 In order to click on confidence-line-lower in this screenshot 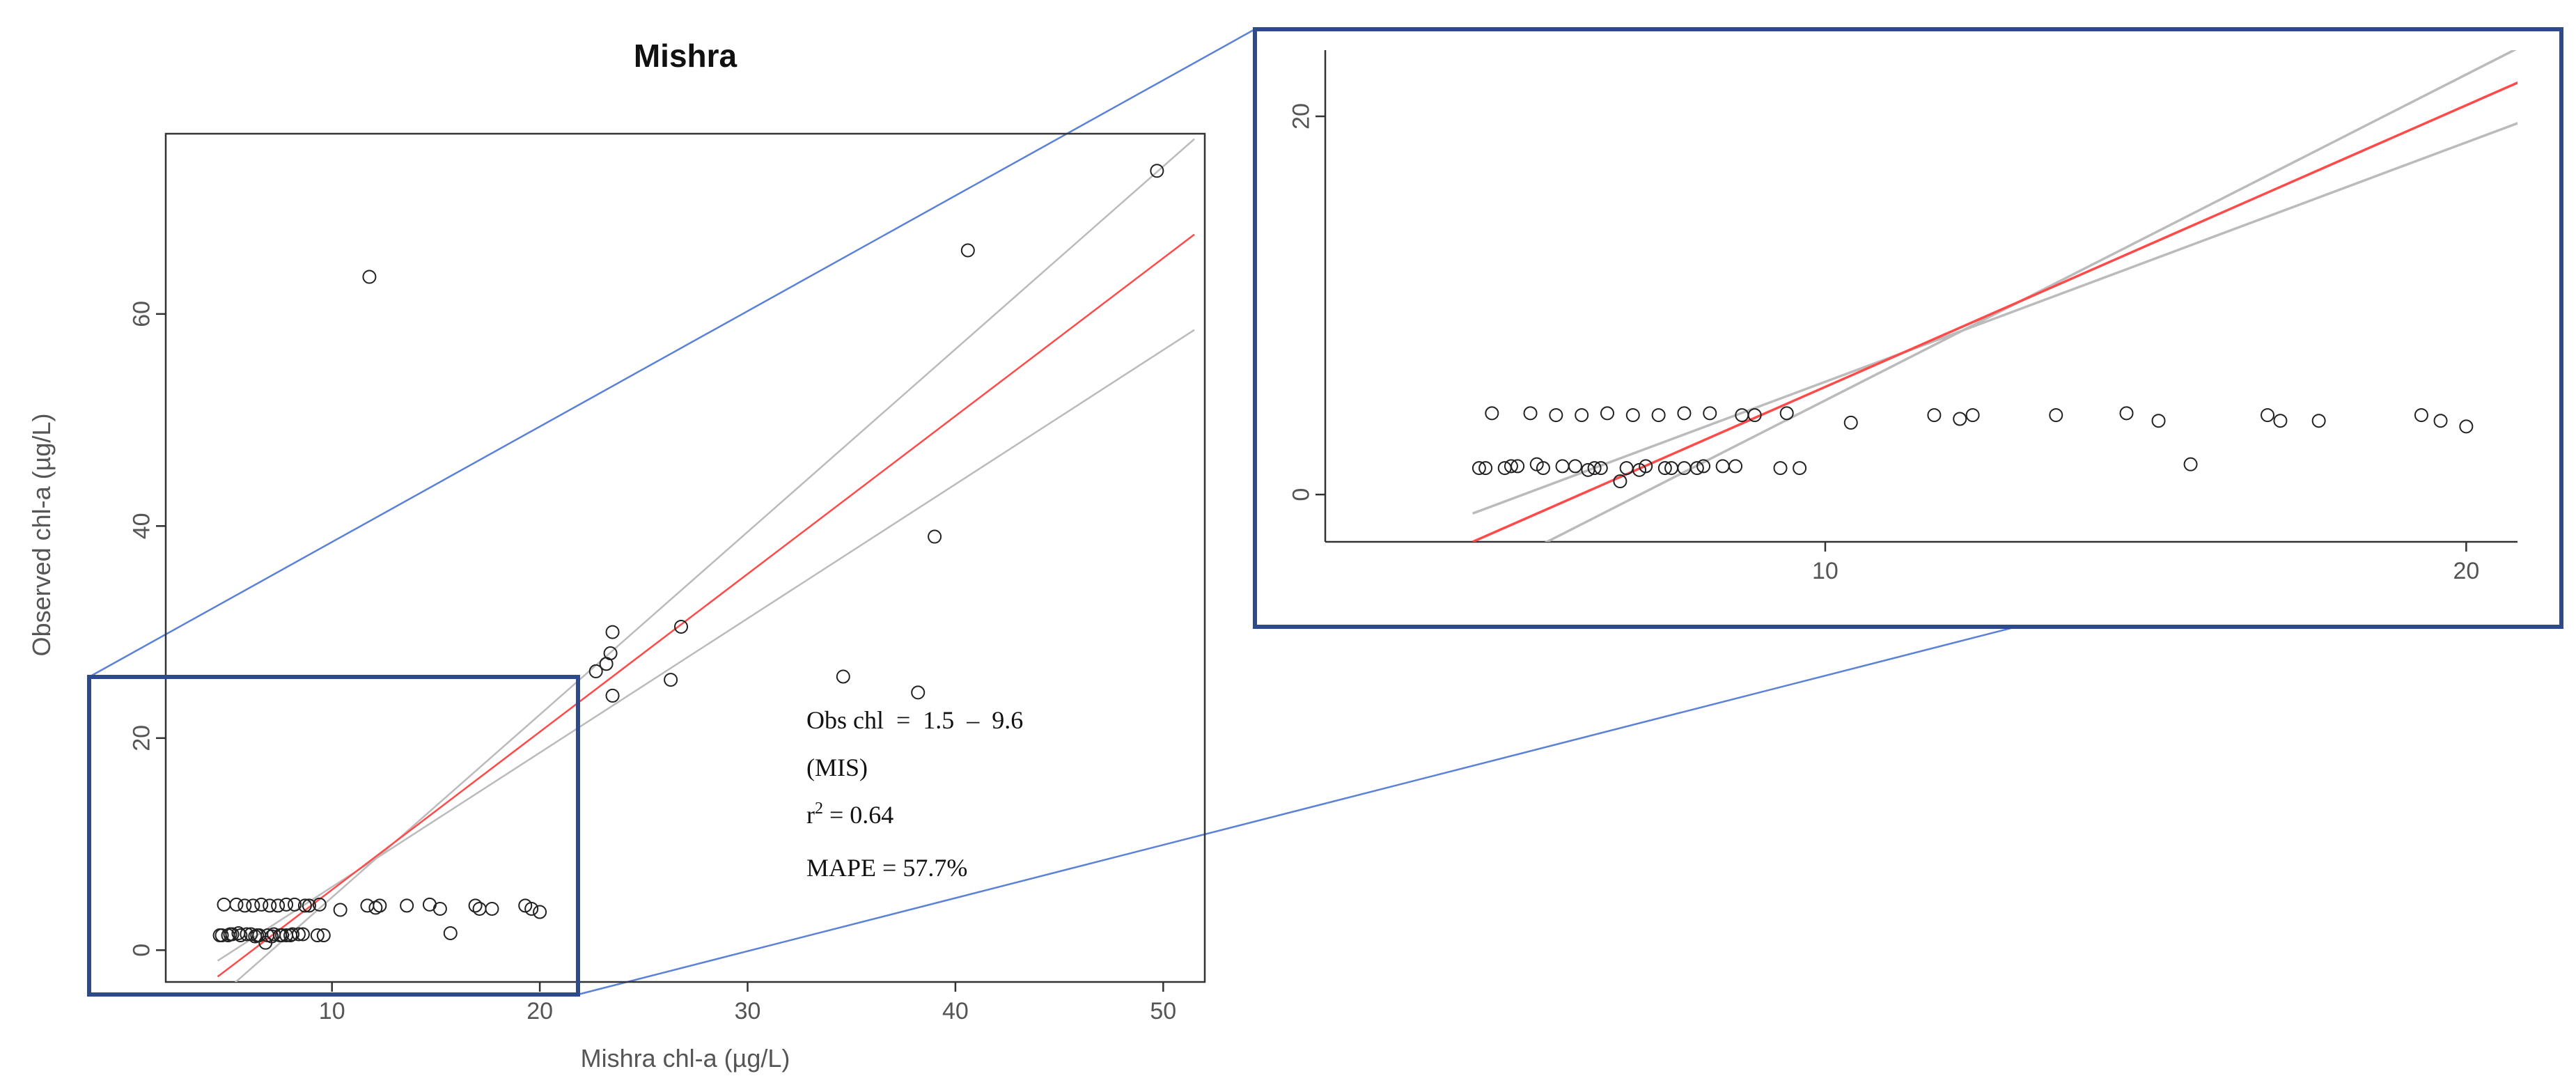, I will do `click(1995, 318)`.